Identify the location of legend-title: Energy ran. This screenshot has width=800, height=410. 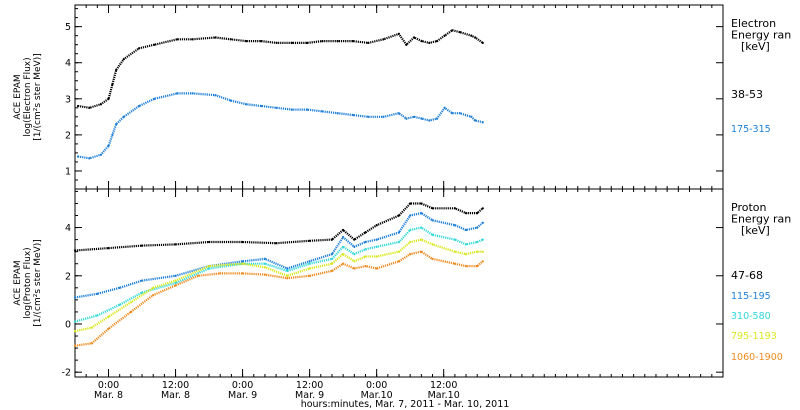
(761, 35).